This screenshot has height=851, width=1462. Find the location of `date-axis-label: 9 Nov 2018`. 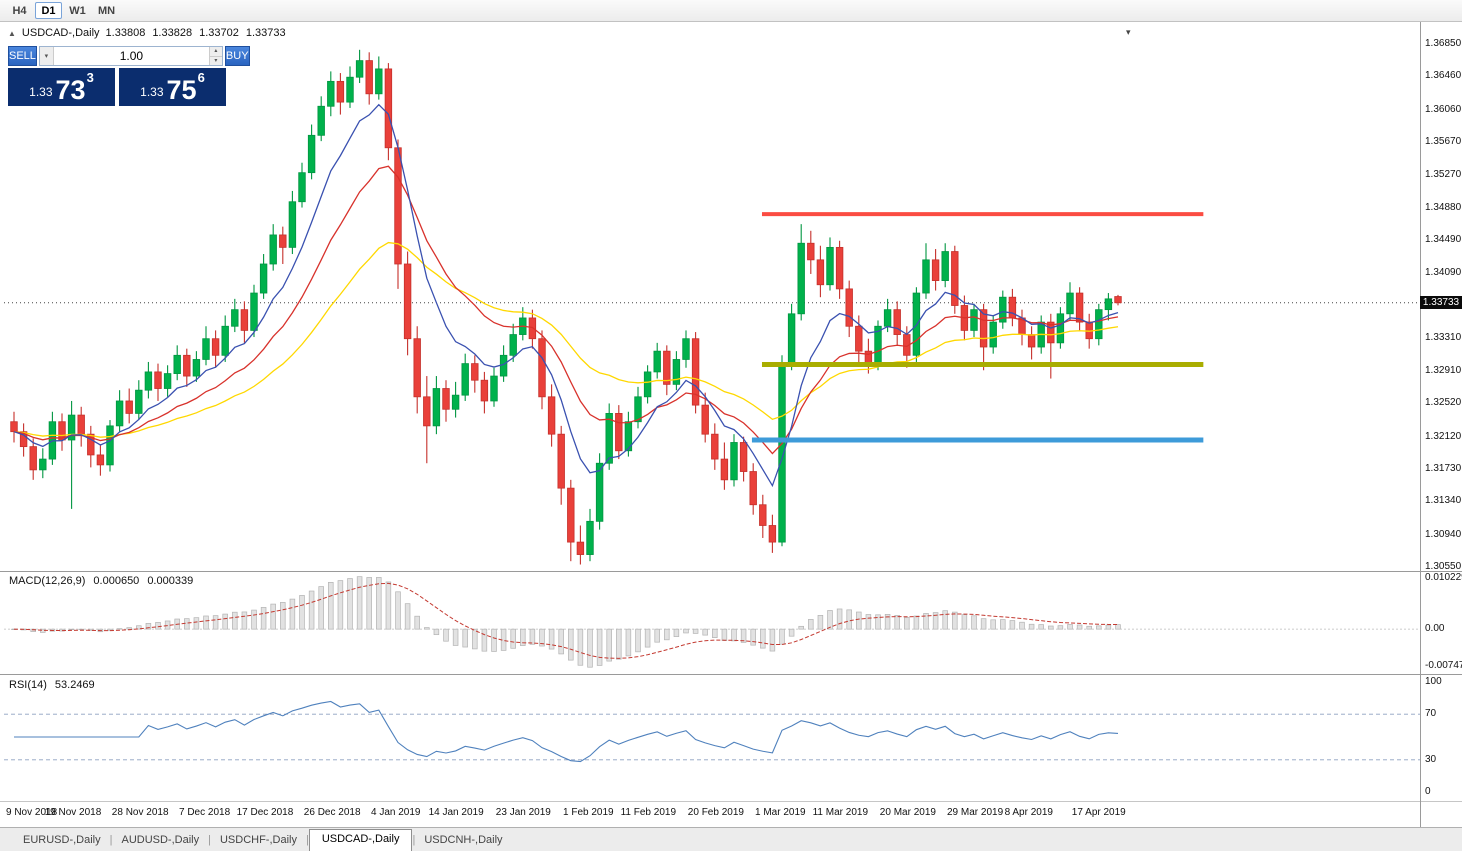

date-axis-label: 9 Nov 2018 is located at coordinates (32, 812).